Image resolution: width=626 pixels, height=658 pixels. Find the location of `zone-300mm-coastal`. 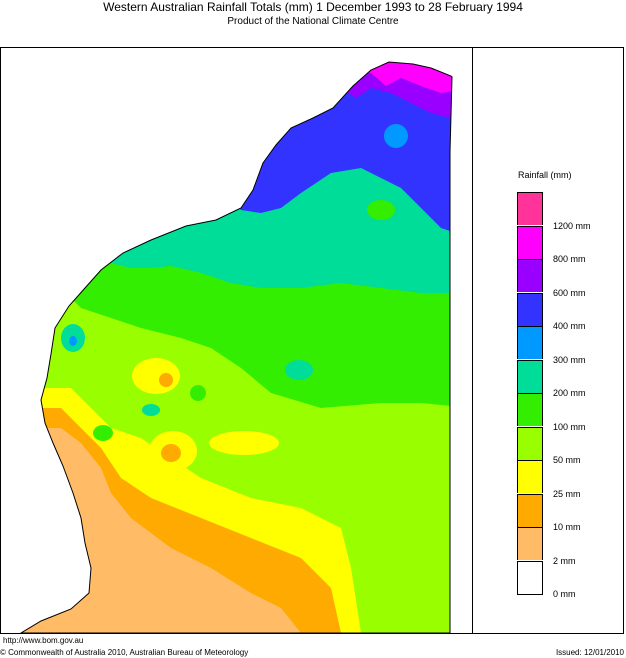

zone-300mm-coastal is located at coordinates (73, 341).